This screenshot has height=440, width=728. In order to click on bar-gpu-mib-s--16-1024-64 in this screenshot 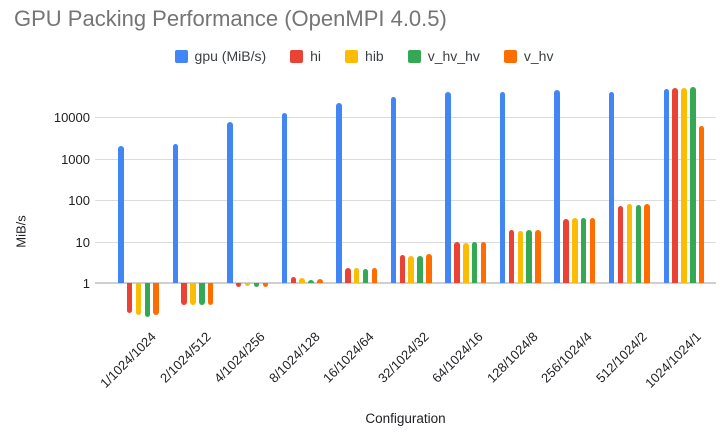, I will do `click(339, 193)`.